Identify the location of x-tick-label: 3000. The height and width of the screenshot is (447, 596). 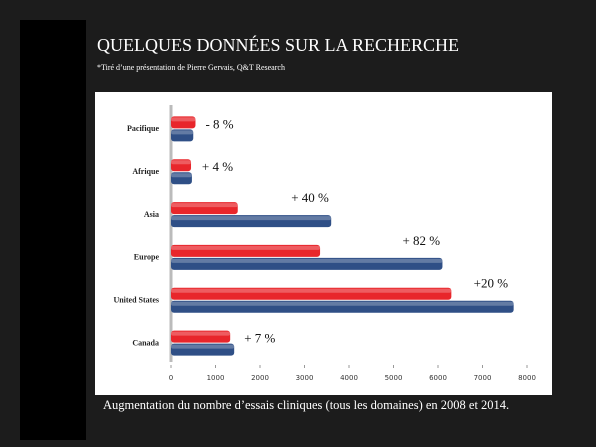
(305, 378).